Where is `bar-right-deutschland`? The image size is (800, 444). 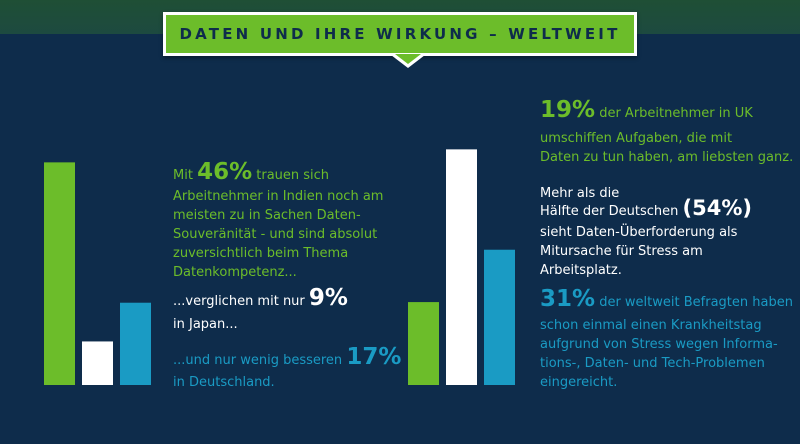
bar-right-deutschland is located at coordinates (461, 267).